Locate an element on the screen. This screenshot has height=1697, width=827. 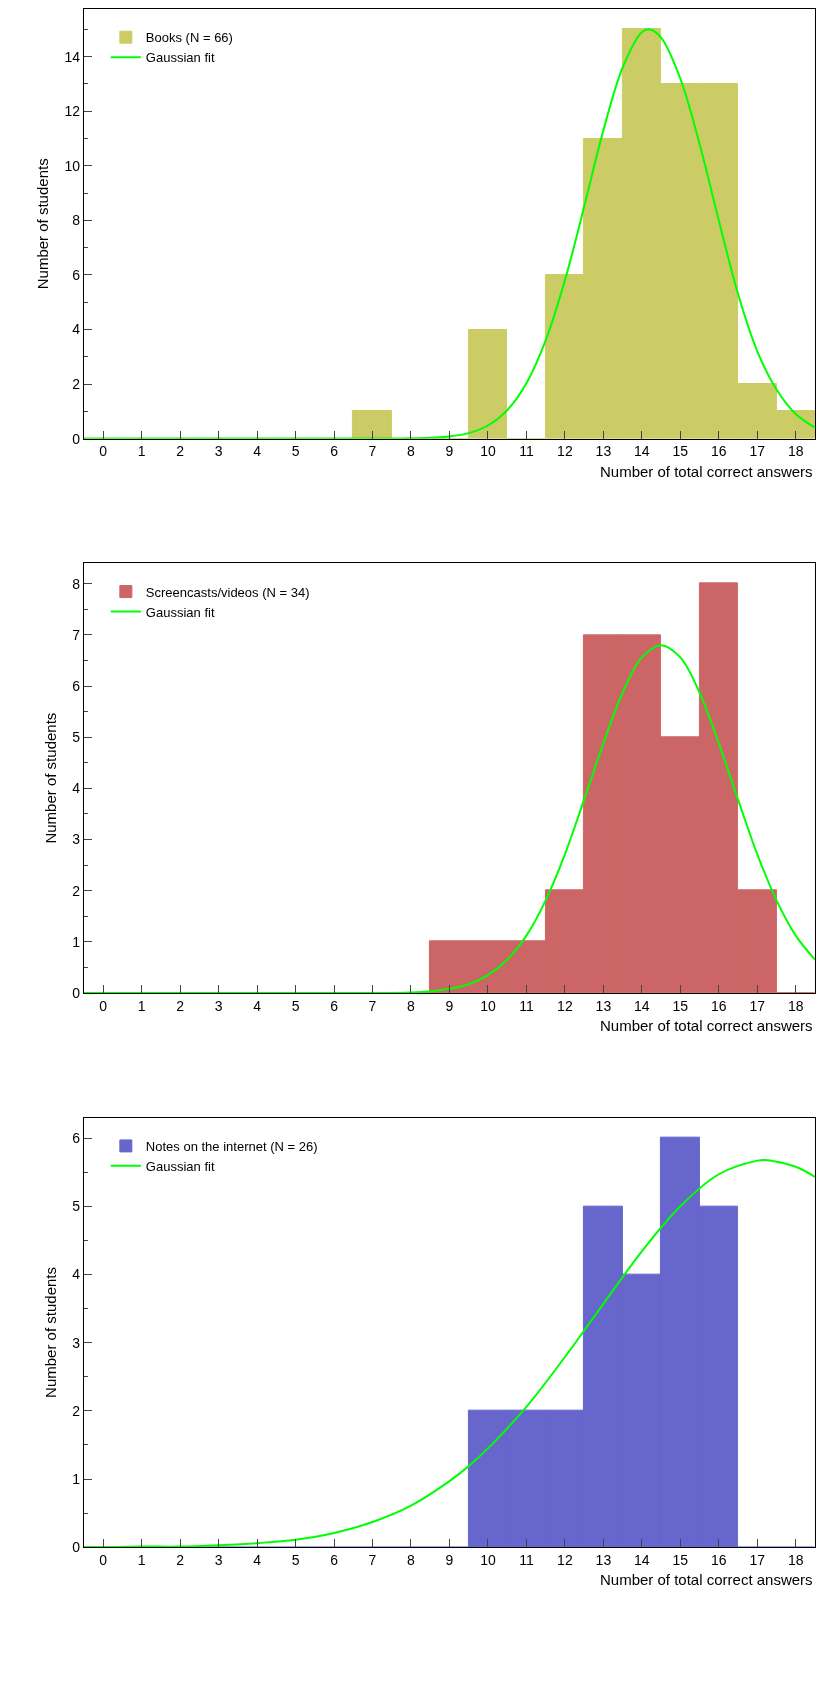
y-tick-label: 12 is located at coordinates (72, 111).